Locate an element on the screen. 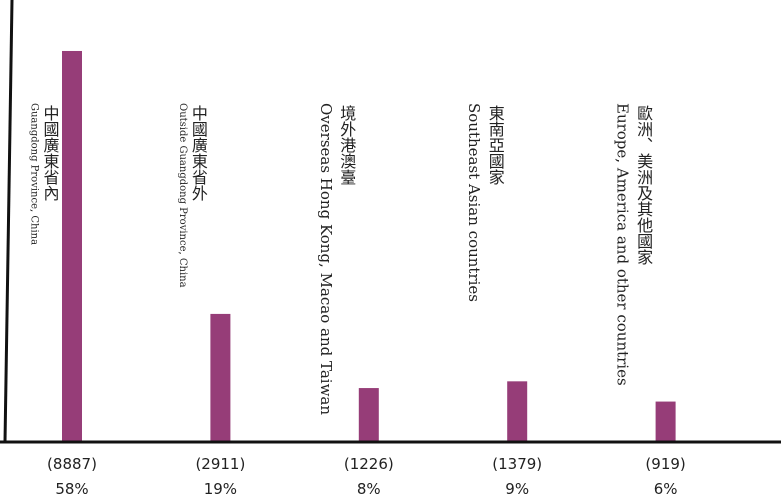 This screenshot has height=496, width=781. value-label: (2911) is located at coordinates (220, 464).